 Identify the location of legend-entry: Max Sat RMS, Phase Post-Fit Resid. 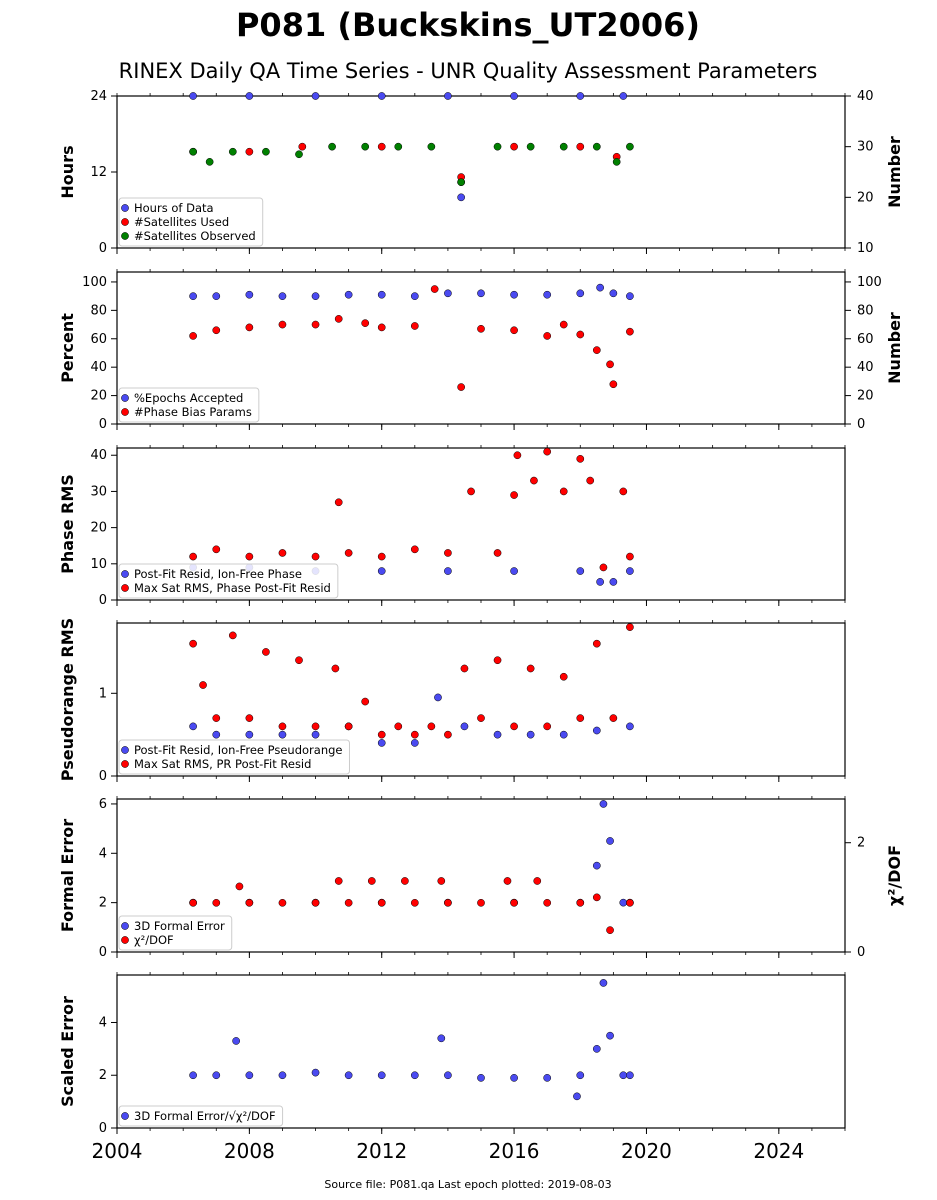
(232, 588).